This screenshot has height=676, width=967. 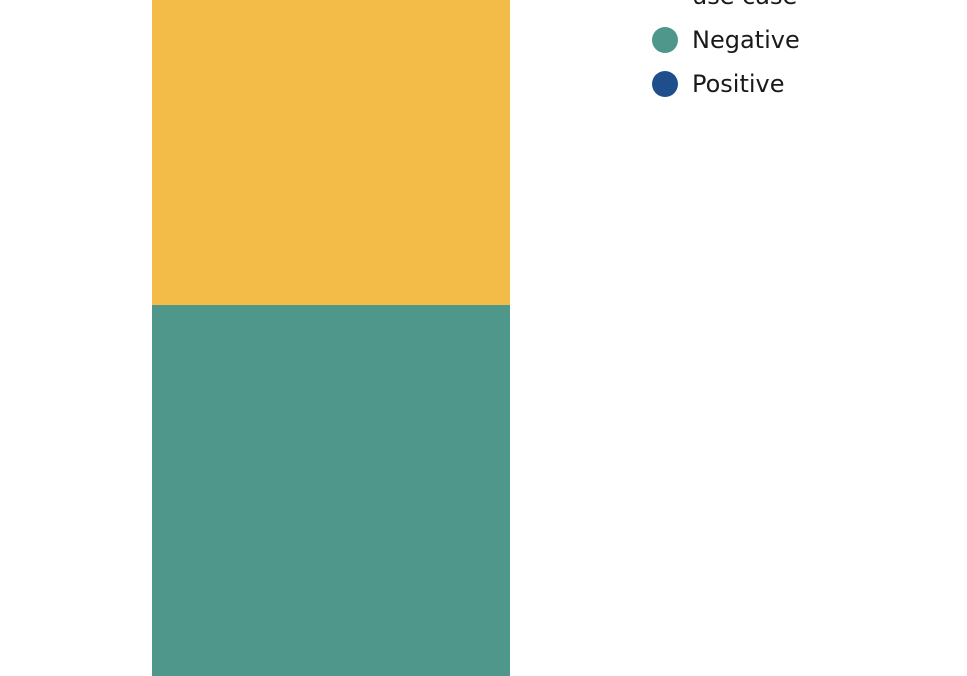 I want to click on legend-item: Negative, so click(x=726, y=40).